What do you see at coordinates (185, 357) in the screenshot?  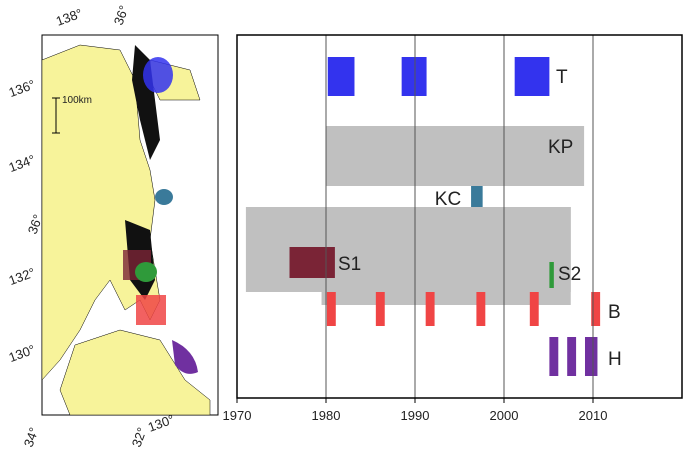 I see `region-h` at bounding box center [185, 357].